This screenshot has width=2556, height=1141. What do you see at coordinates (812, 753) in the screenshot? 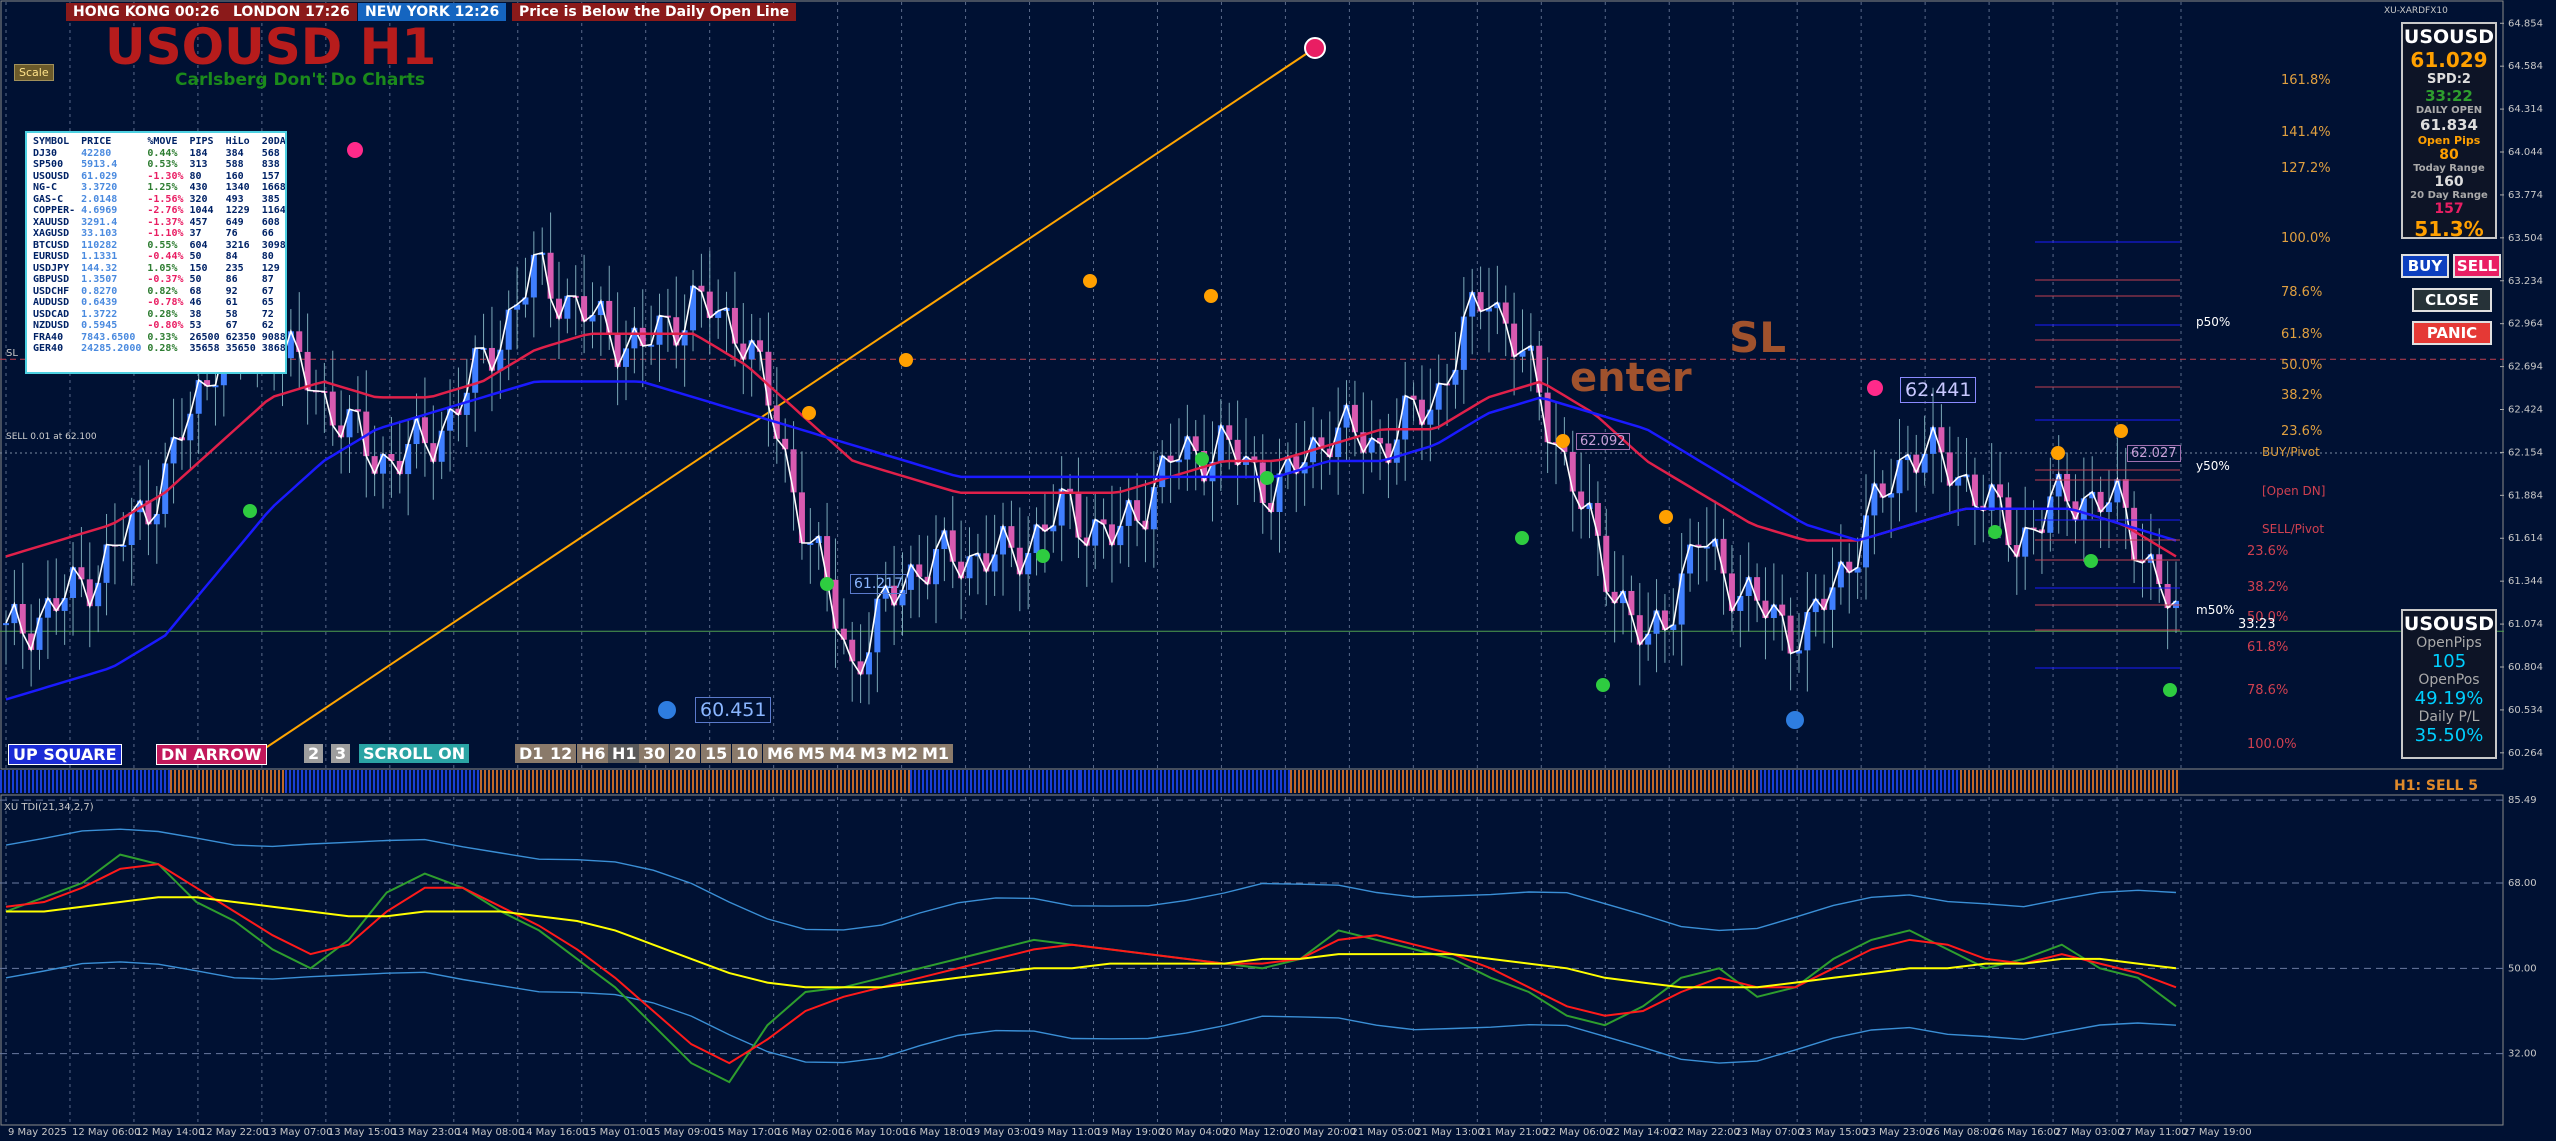
I see `timeframe-button: M5` at bounding box center [812, 753].